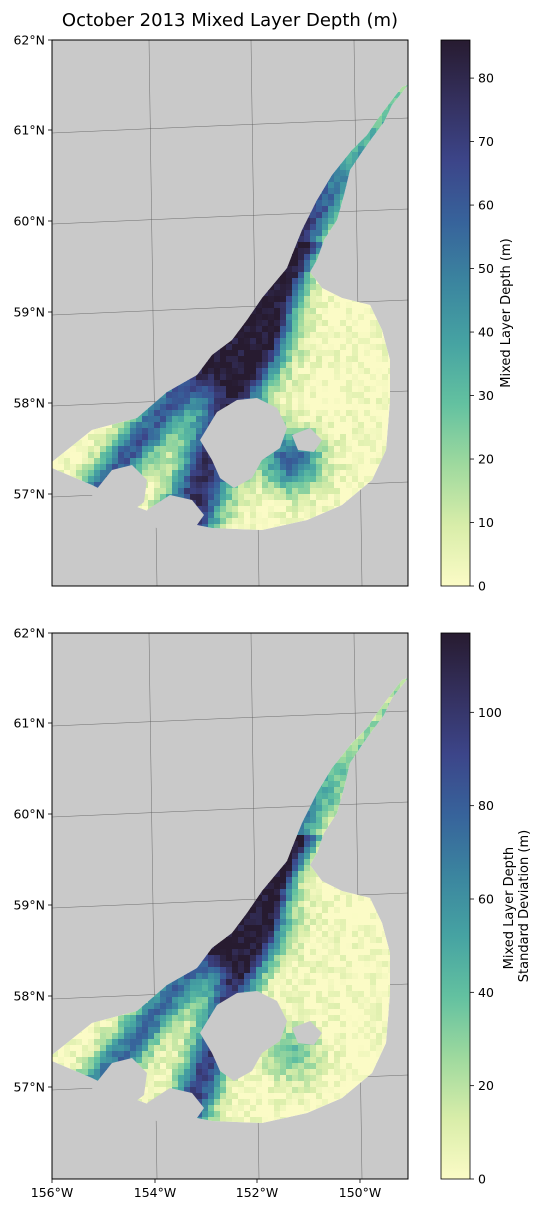  I want to click on colorbar-tick-label: 70, so click(486, 141).